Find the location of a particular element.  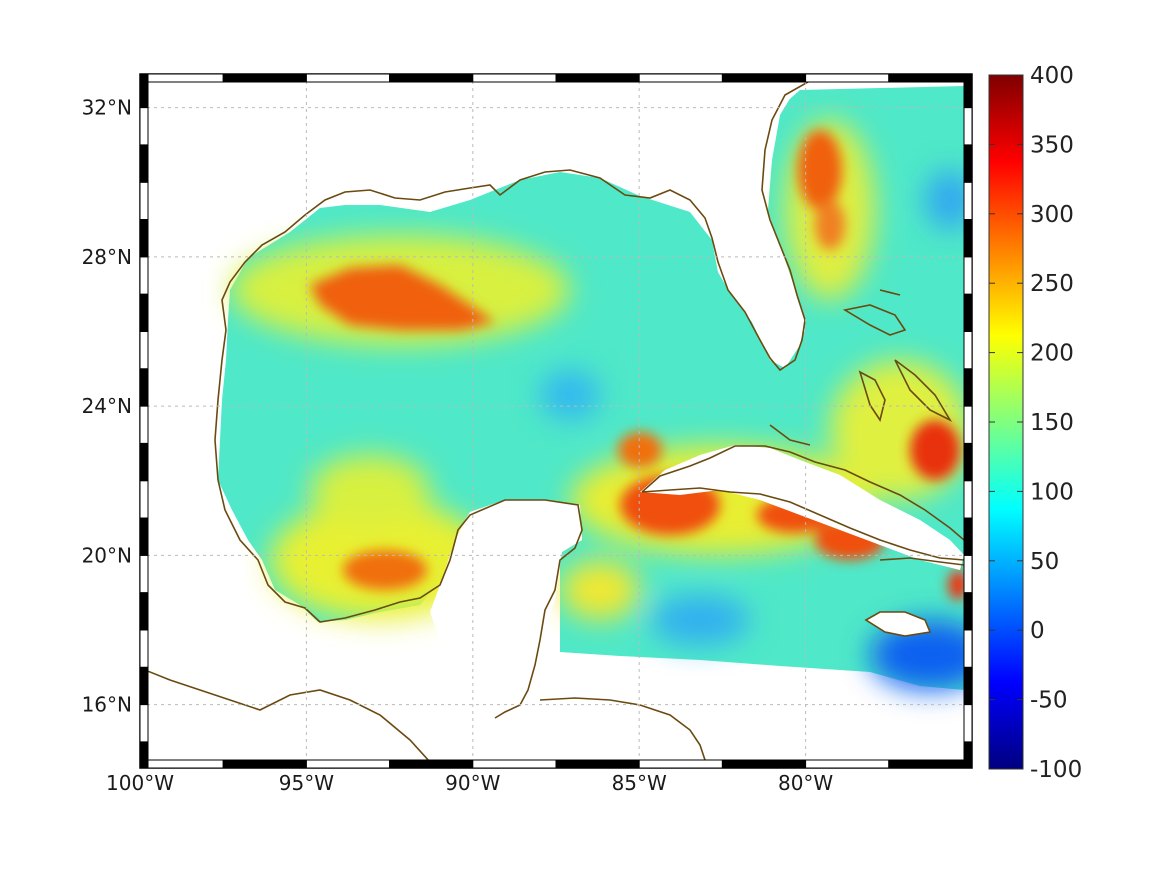

cuba-pinar-high is located at coordinates (640, 450).